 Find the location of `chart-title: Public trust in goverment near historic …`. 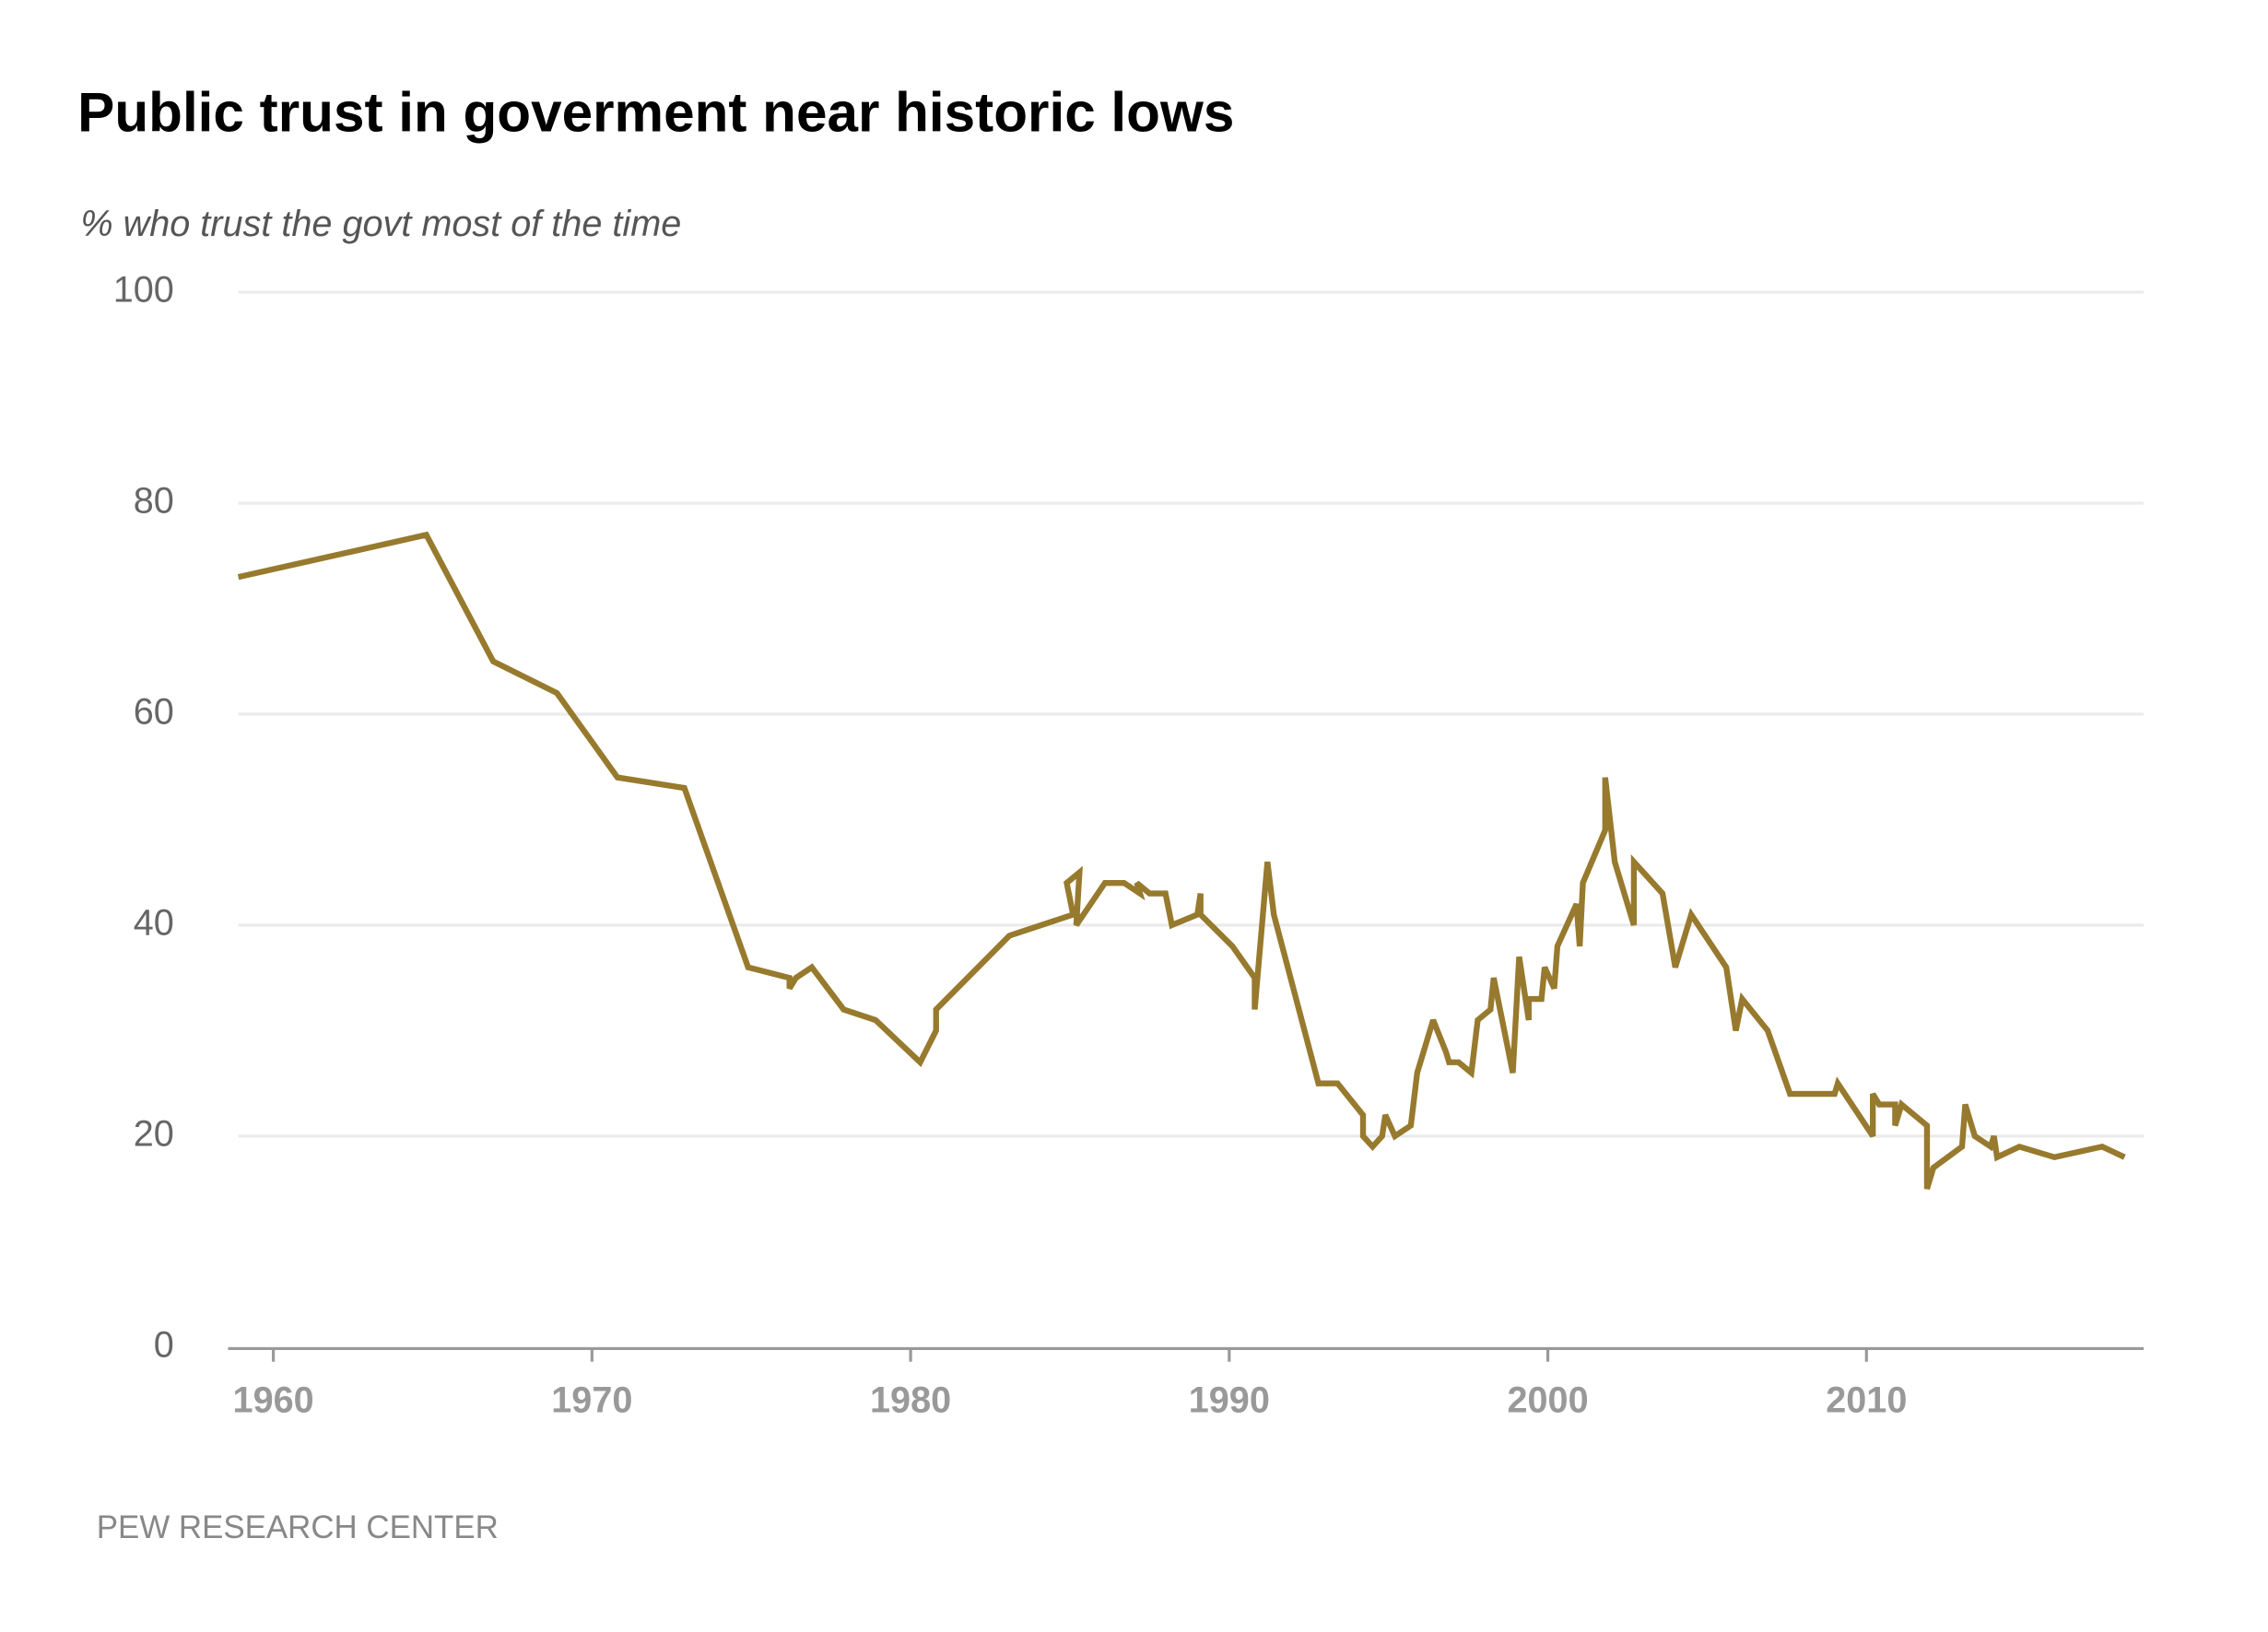

chart-title: Public trust in goverment near historic … is located at coordinates (656, 112).